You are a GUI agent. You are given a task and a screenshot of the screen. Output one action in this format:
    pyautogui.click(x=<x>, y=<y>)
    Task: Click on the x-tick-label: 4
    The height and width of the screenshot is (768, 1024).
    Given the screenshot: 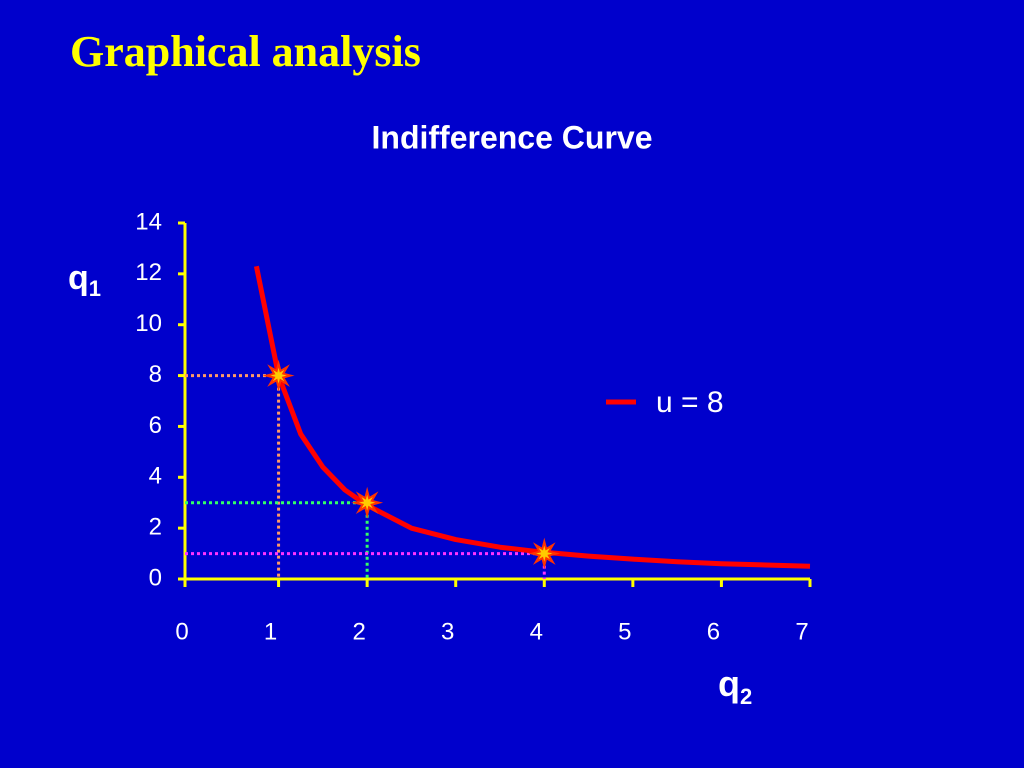 What is the action you would take?
    pyautogui.click(x=536, y=631)
    